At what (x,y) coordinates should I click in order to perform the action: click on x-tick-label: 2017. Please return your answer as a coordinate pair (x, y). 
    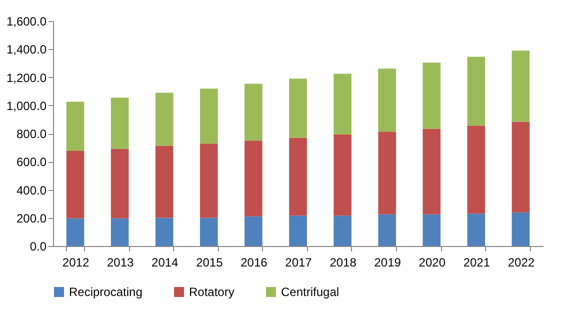
    Looking at the image, I should click on (298, 263).